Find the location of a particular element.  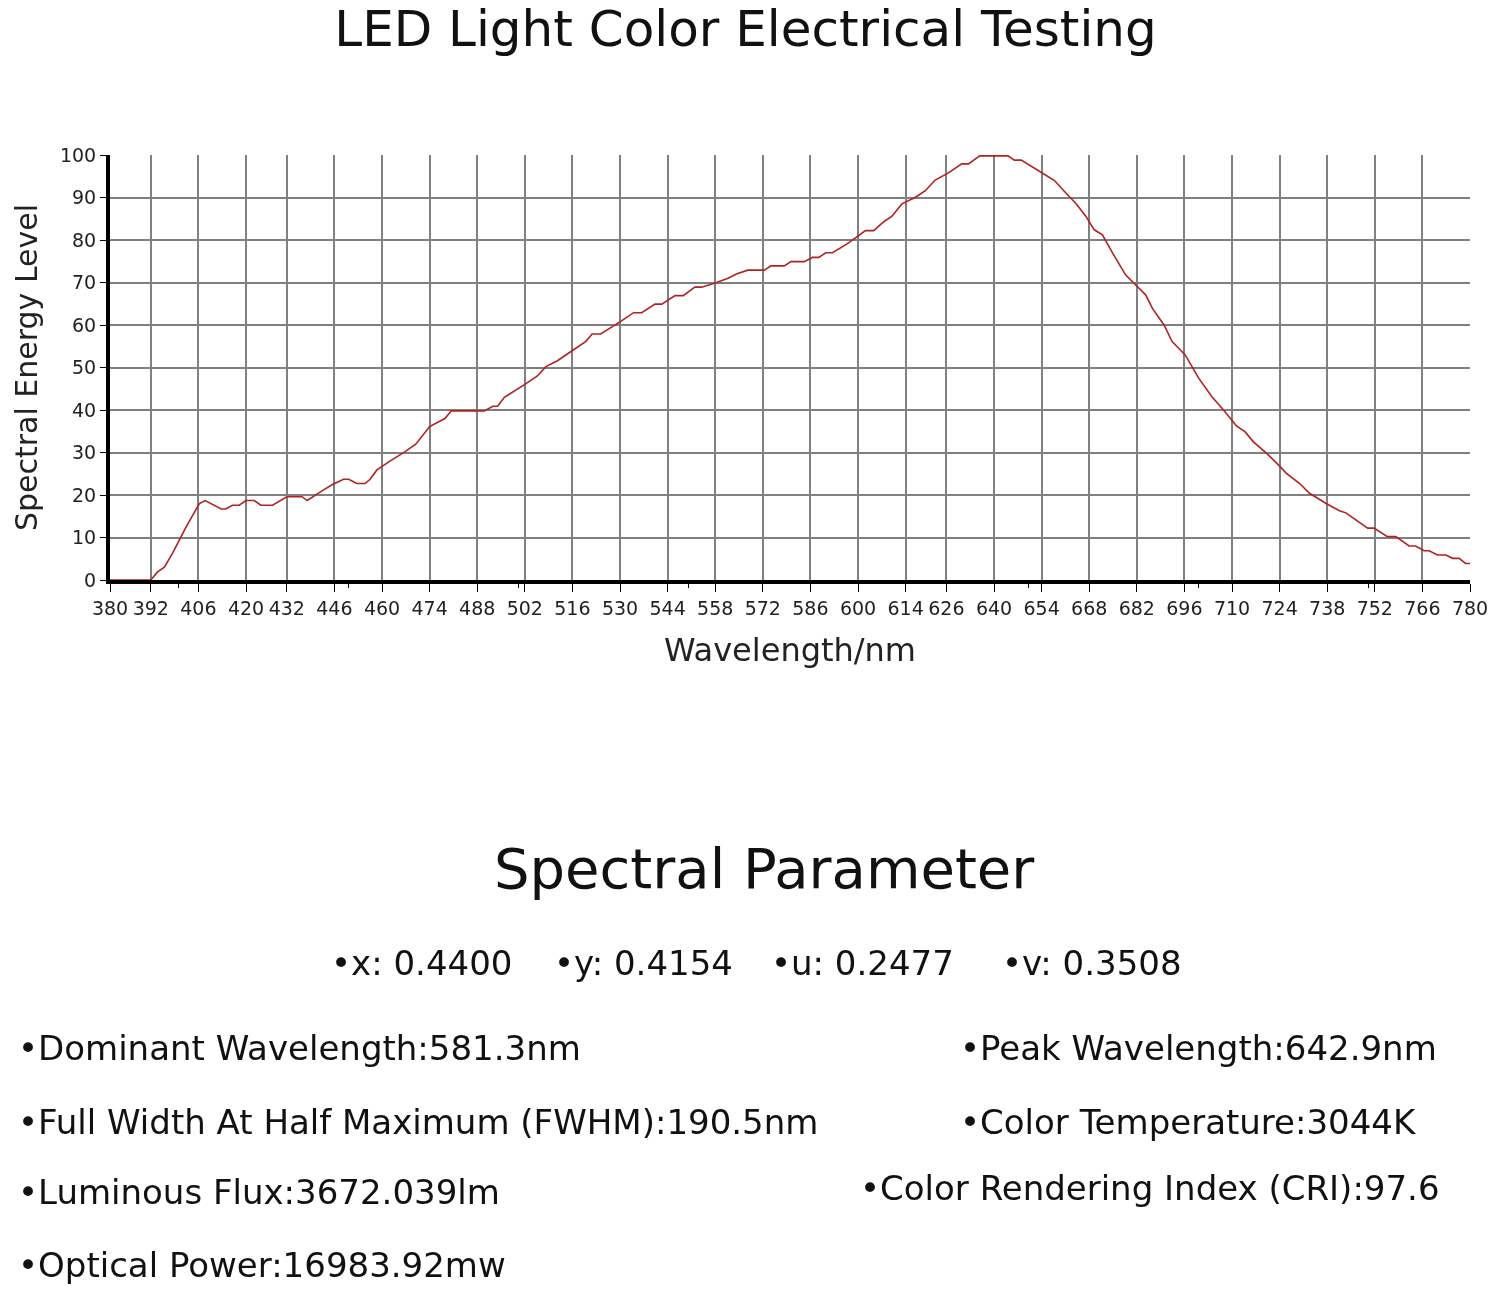

x-tick-label: 420 is located at coordinates (246, 607).